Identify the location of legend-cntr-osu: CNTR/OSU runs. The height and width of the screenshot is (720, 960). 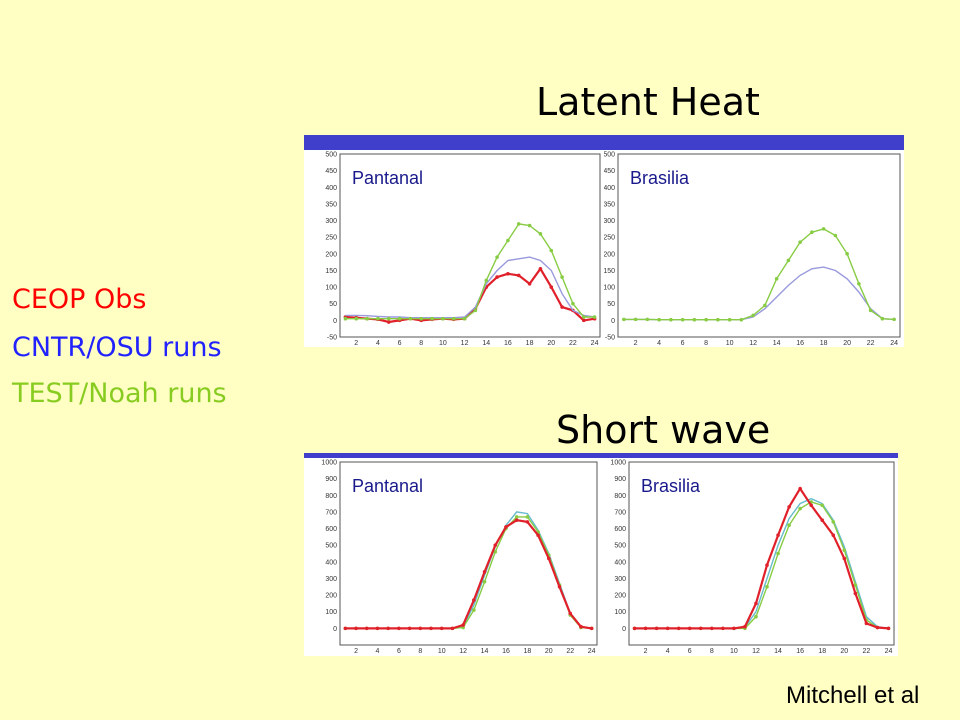
(117, 347).